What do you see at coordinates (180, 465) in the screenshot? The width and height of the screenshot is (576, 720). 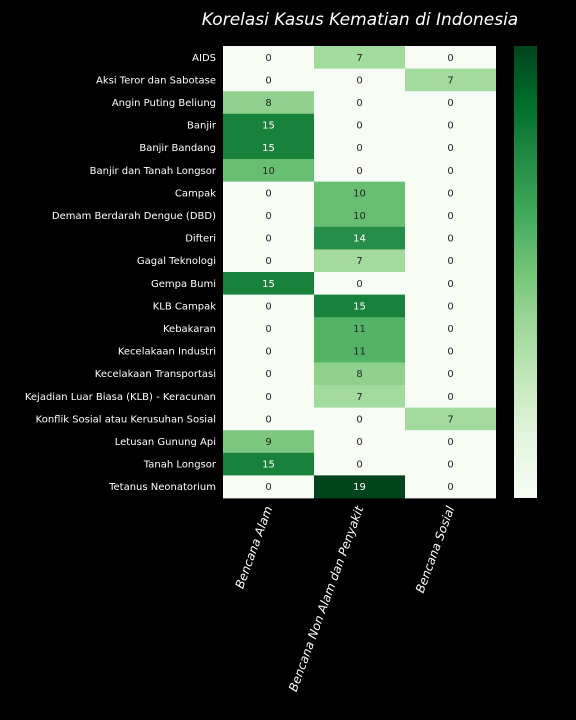 I see `row-tick-label: Tanah Longsor` at bounding box center [180, 465].